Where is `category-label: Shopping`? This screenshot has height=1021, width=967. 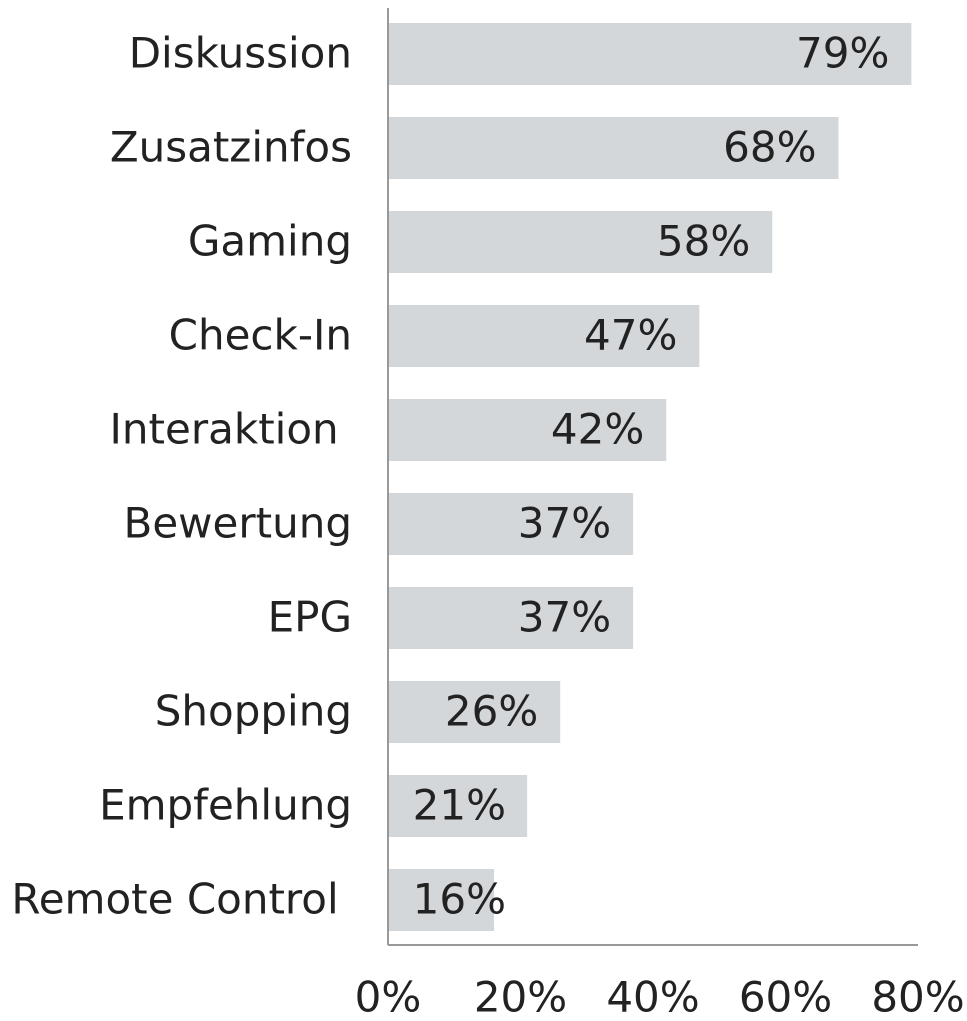
category-label: Shopping is located at coordinates (253, 711).